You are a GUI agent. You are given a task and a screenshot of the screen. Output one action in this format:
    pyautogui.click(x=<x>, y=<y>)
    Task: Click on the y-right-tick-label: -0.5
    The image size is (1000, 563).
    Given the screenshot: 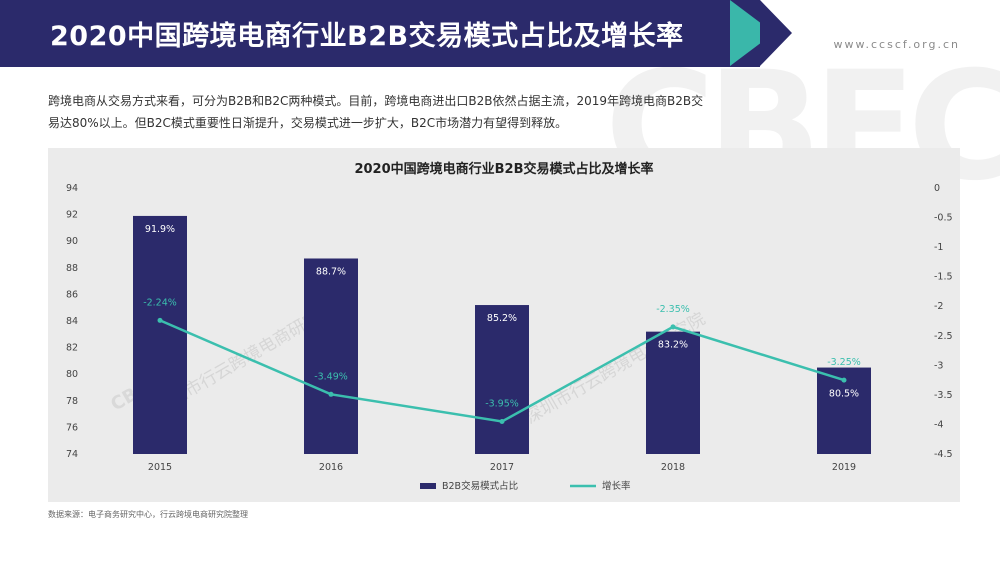 What is the action you would take?
    pyautogui.click(x=943, y=218)
    